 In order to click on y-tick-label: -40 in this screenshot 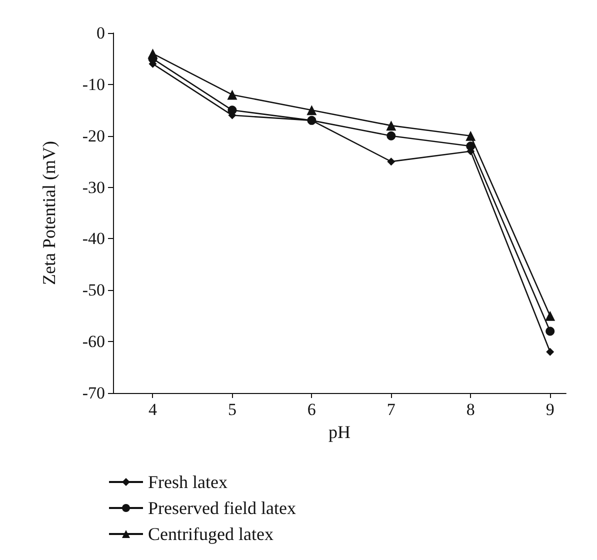, I will do `click(93, 238)`.